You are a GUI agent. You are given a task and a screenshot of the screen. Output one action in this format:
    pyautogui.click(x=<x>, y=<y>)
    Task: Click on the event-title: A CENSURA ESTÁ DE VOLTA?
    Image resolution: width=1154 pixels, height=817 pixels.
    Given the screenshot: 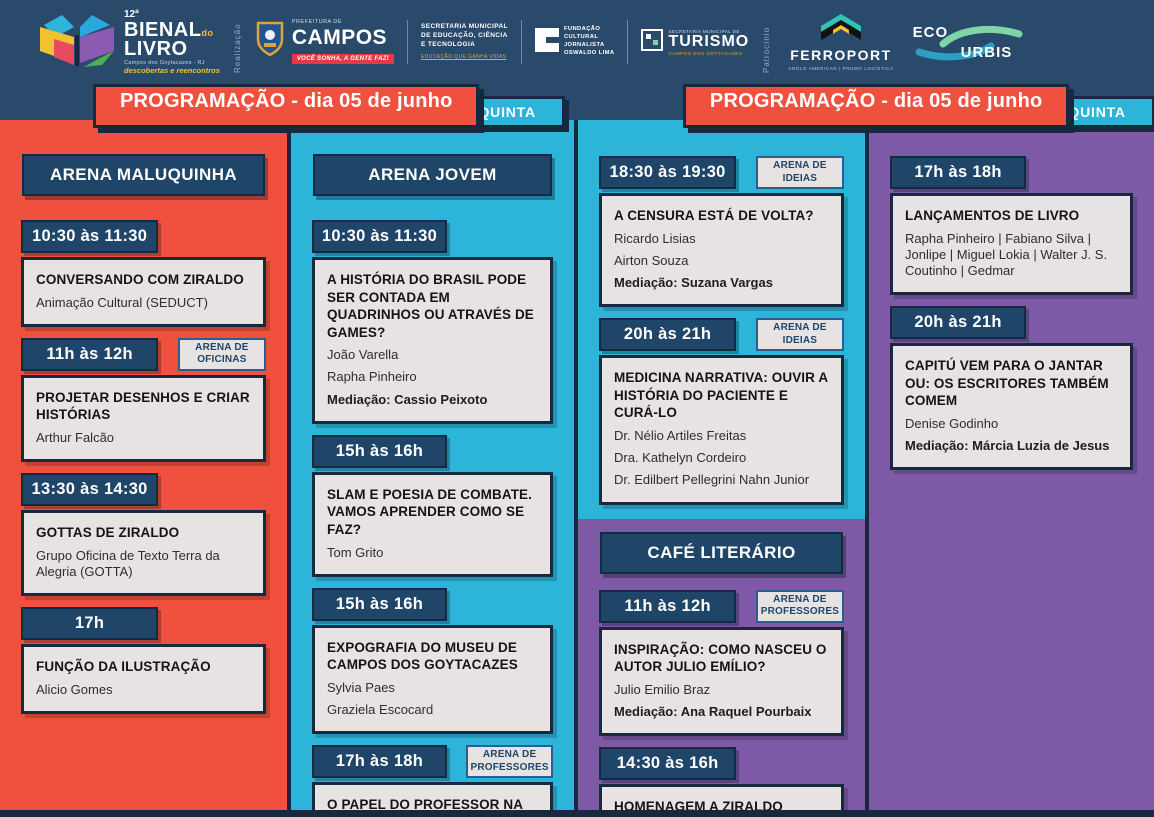 What is the action you would take?
    pyautogui.click(x=714, y=215)
    